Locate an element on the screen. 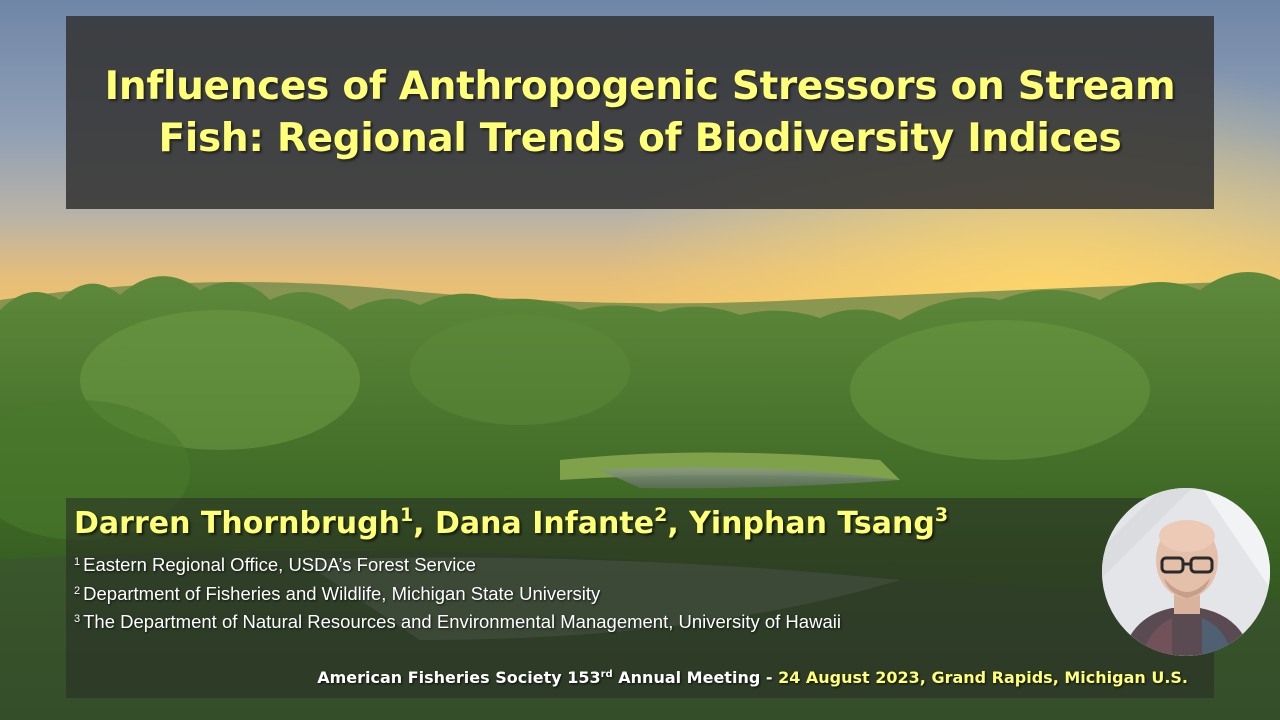 Image resolution: width=1280 pixels, height=720 pixels. affiliation-mark: 1 is located at coordinates (77, 562).